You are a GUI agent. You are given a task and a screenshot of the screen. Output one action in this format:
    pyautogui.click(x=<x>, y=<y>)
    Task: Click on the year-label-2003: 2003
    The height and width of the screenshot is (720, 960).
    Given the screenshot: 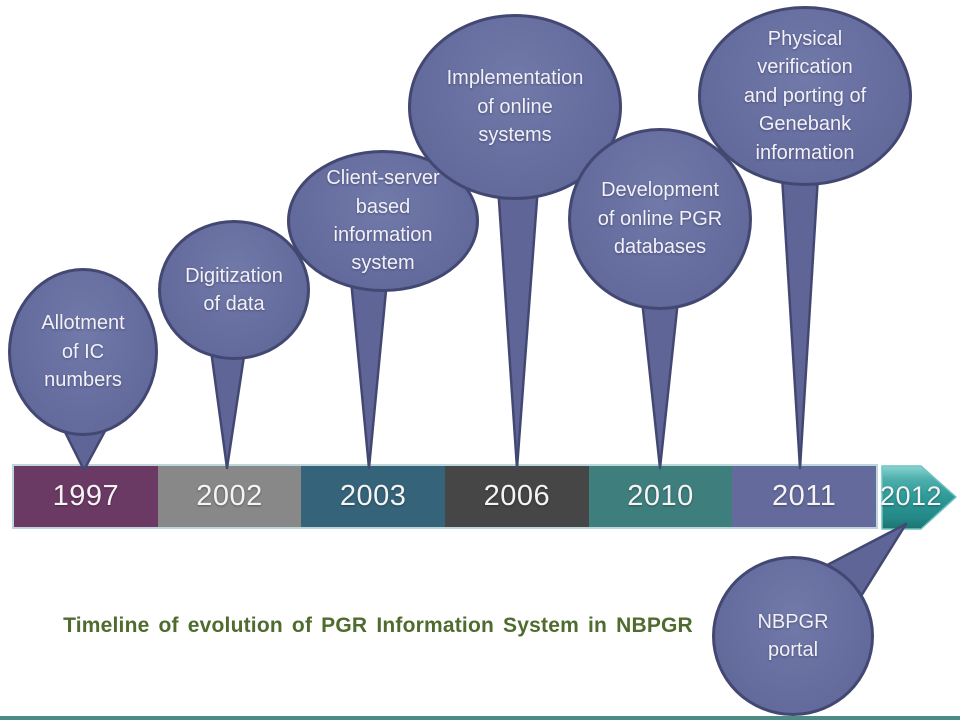 What is the action you would take?
    pyautogui.click(x=373, y=496)
    